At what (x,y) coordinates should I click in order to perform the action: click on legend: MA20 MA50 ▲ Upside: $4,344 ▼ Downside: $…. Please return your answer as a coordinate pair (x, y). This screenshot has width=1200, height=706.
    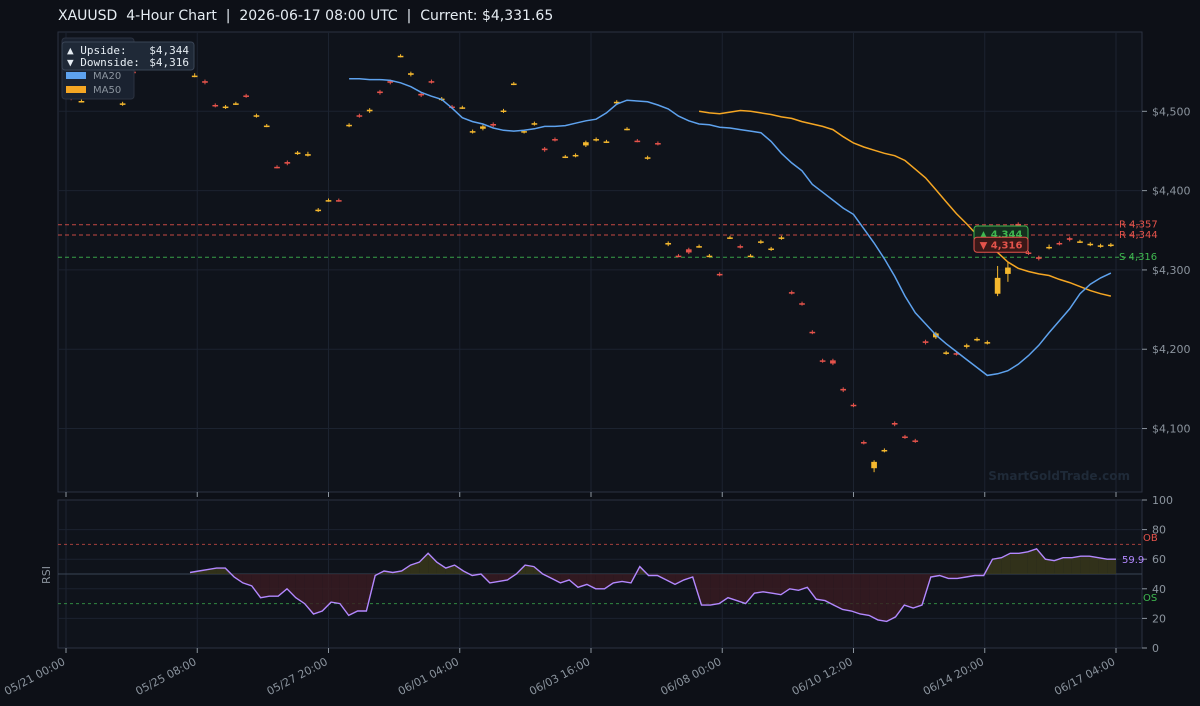
    Looking at the image, I should click on (128, 68).